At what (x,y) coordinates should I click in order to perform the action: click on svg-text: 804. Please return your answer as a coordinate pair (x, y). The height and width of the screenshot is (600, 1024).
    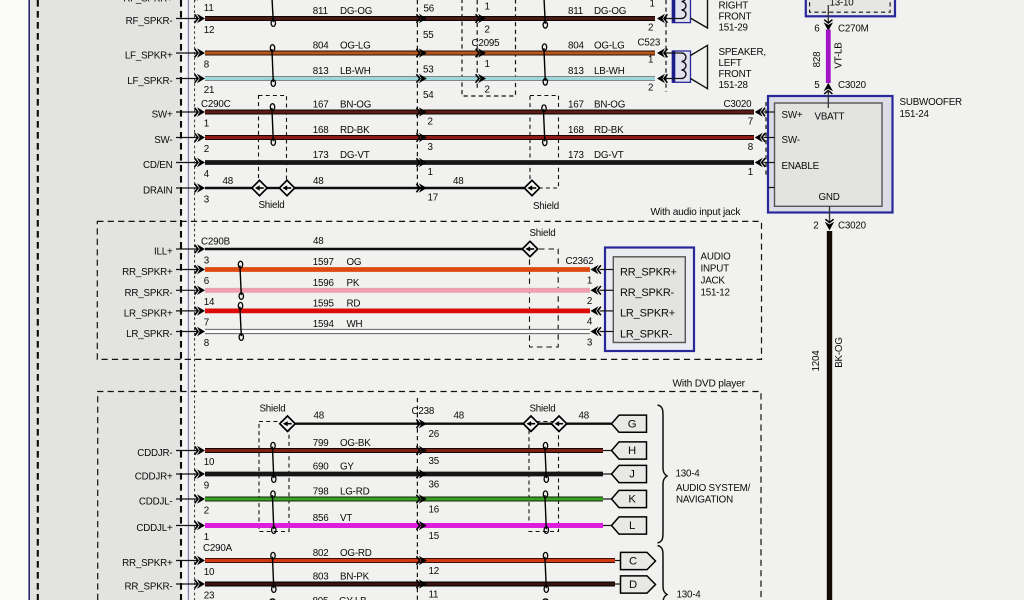
    Looking at the image, I should click on (576, 46).